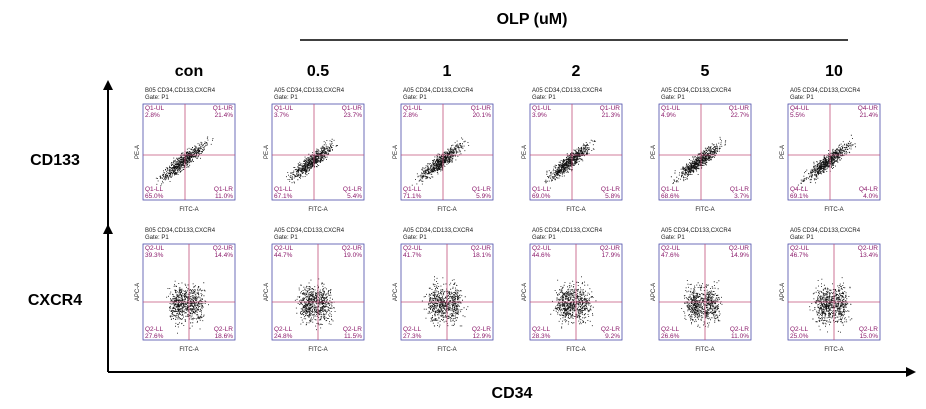  Describe the element at coordinates (283, 196) in the screenshot. I see `quadrant-value: 67.1%` at that location.